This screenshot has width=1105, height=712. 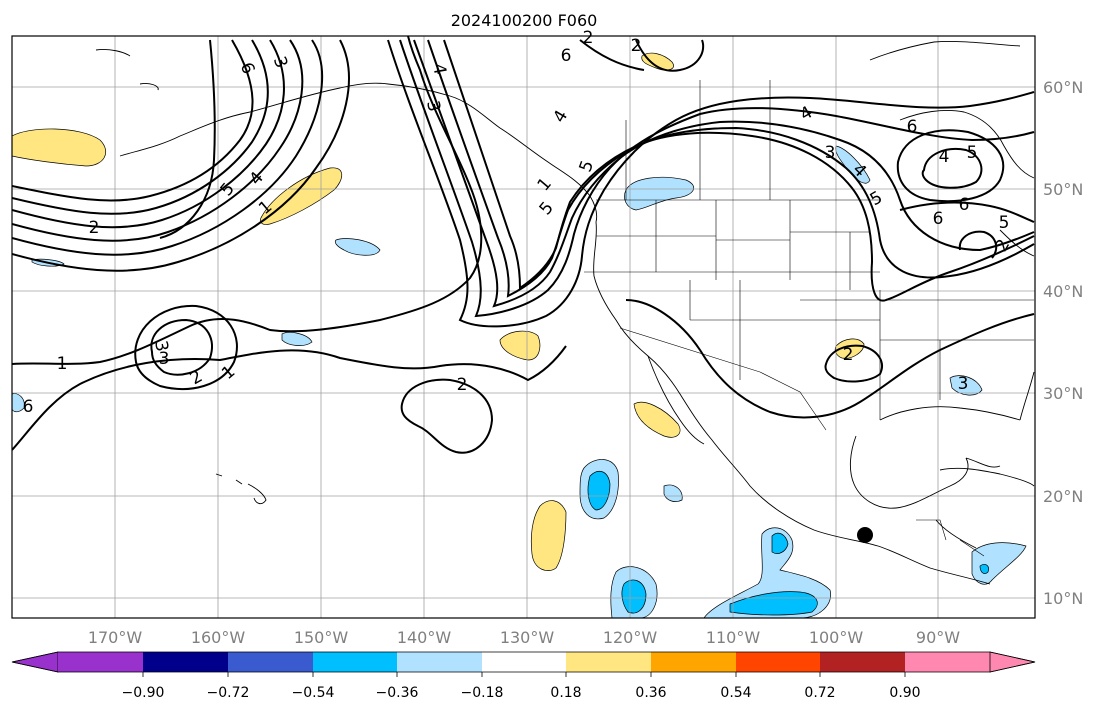 I want to click on colorbar-tick-label: −0.54, so click(x=313, y=693).